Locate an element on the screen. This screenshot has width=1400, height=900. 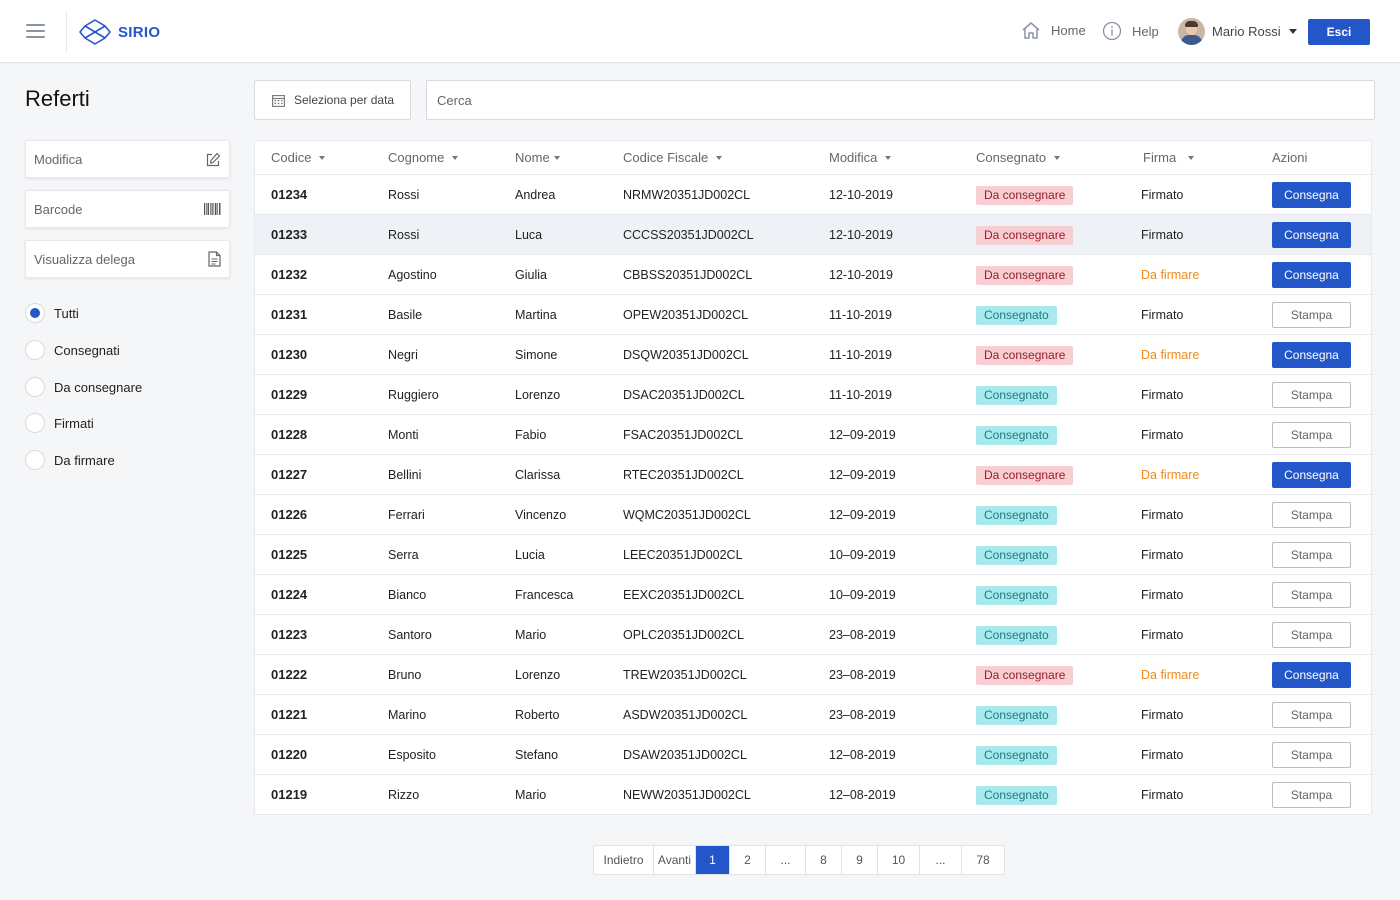
date-filter-button: Seleziona per data is located at coordinates (332, 100).